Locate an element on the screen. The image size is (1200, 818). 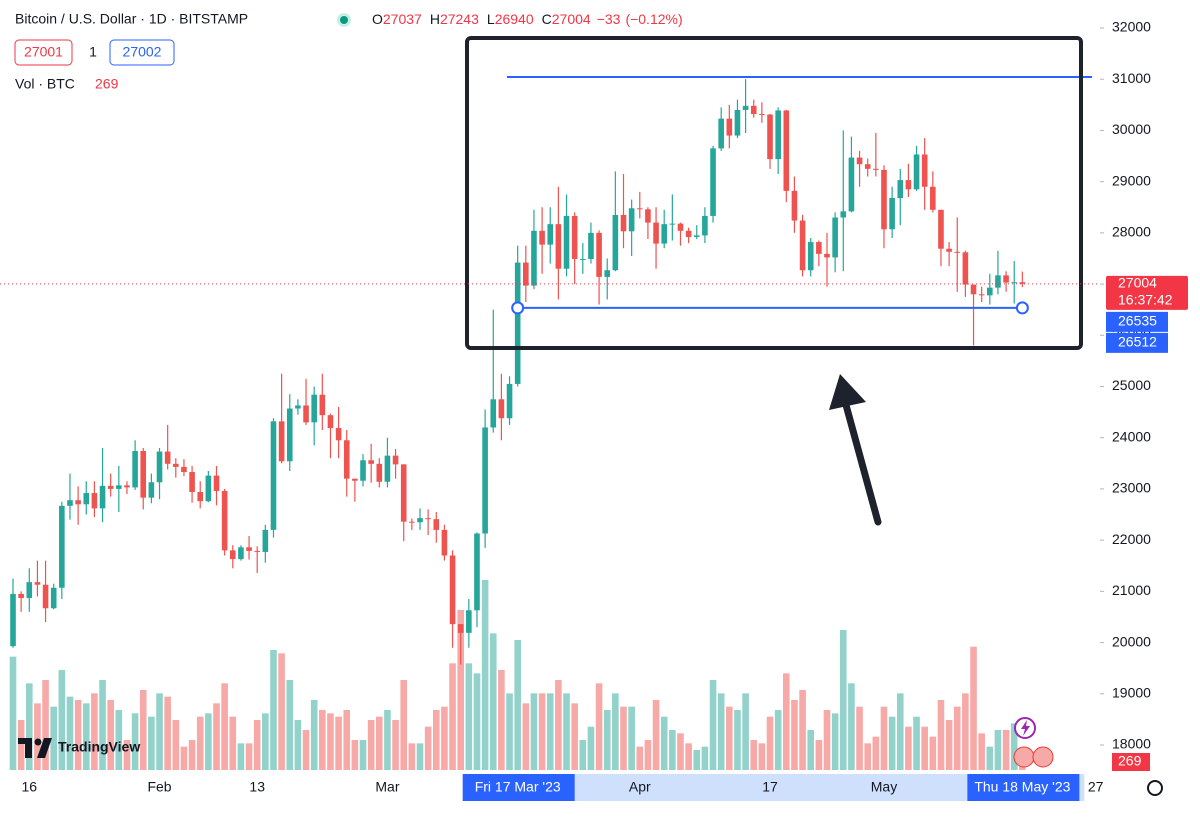
x-tick-label: Feb is located at coordinates (159, 787).